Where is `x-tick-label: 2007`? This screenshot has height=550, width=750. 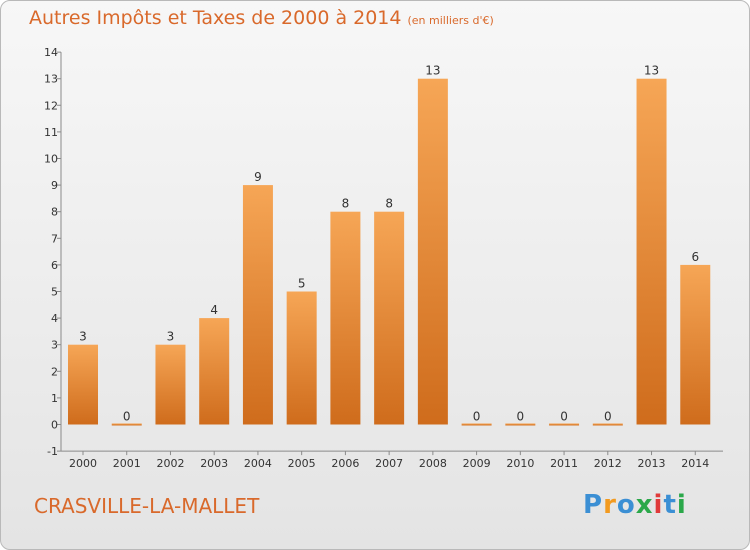
x-tick-label: 2007 is located at coordinates (389, 463).